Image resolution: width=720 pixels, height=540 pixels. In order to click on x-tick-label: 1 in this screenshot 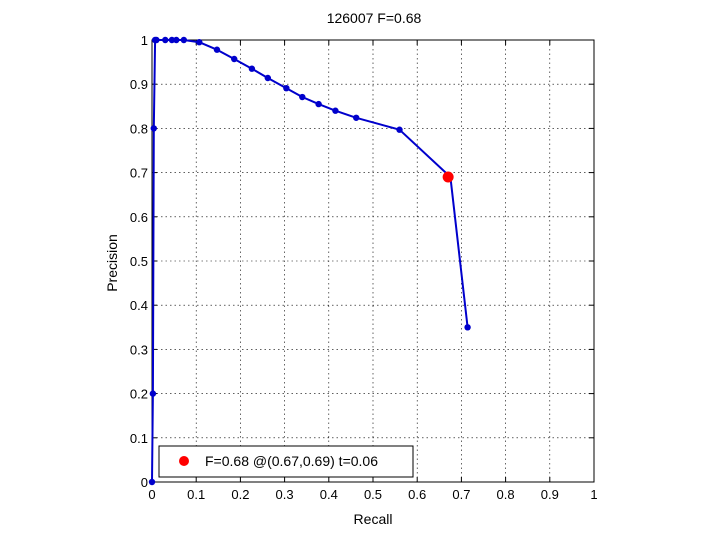, I will do `click(593, 494)`.